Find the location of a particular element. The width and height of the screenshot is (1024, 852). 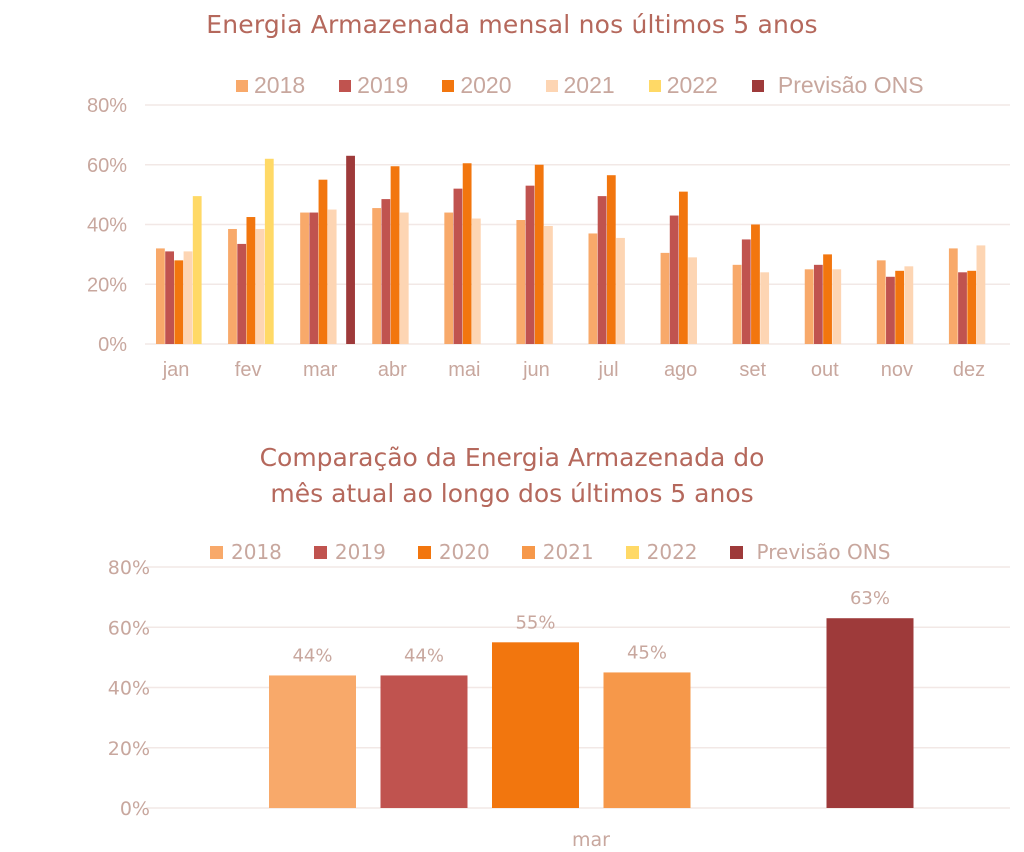

bar-2018-abr is located at coordinates (377, 276).